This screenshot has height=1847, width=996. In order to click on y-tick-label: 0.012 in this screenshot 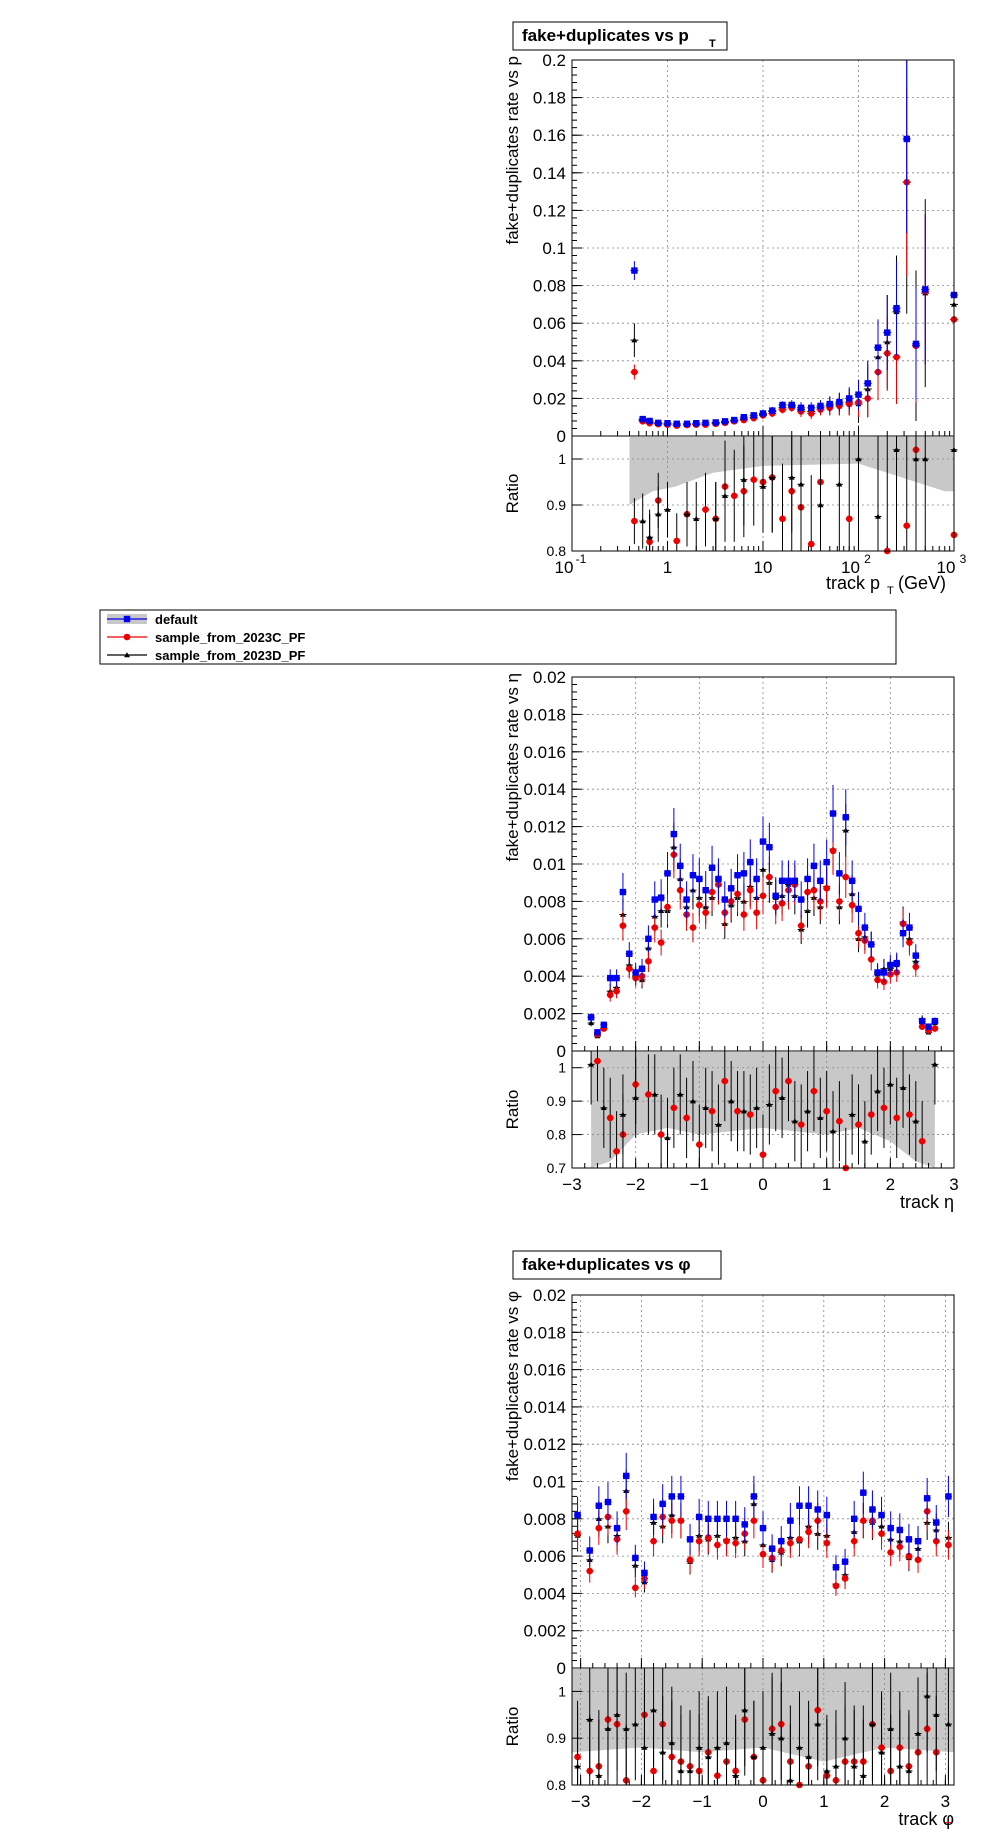, I will do `click(544, 1444)`.